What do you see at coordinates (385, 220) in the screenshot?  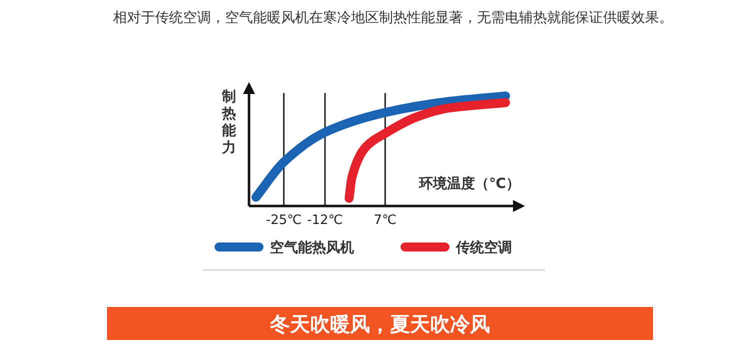 I see `x-tick-label: 7℃` at bounding box center [385, 220].